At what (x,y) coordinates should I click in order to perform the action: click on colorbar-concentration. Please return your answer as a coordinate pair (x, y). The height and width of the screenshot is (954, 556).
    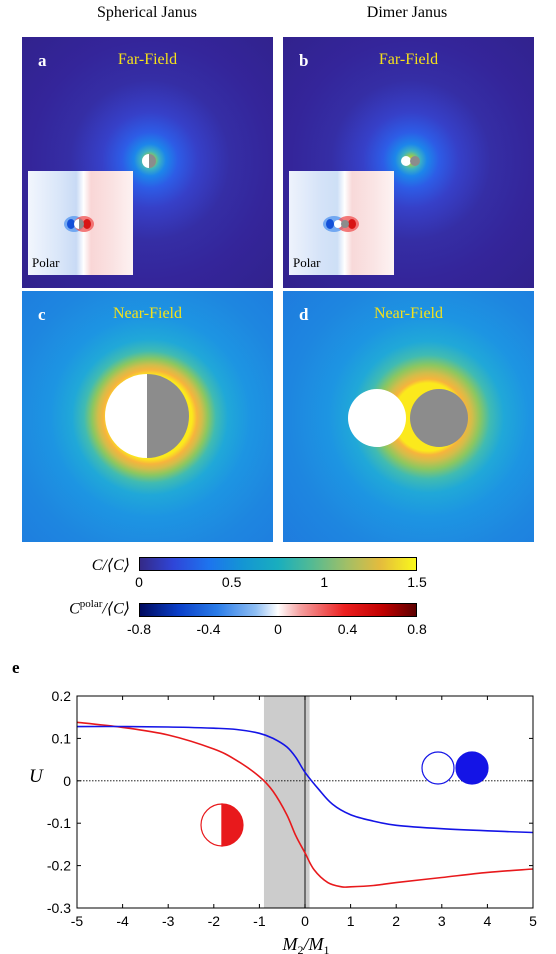
    Looking at the image, I should click on (278, 564).